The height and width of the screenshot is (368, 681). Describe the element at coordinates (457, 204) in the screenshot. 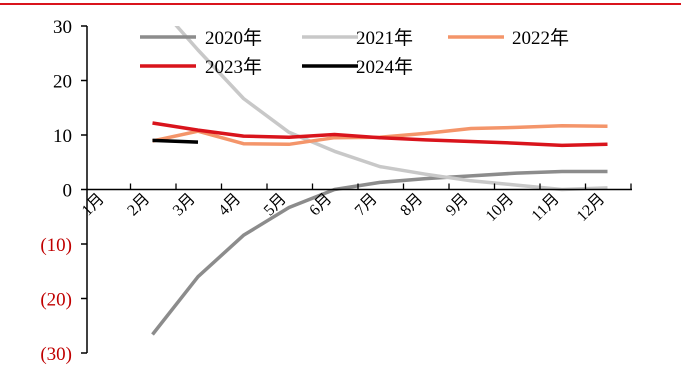

I see `x-tick-label: 9月` at that location.